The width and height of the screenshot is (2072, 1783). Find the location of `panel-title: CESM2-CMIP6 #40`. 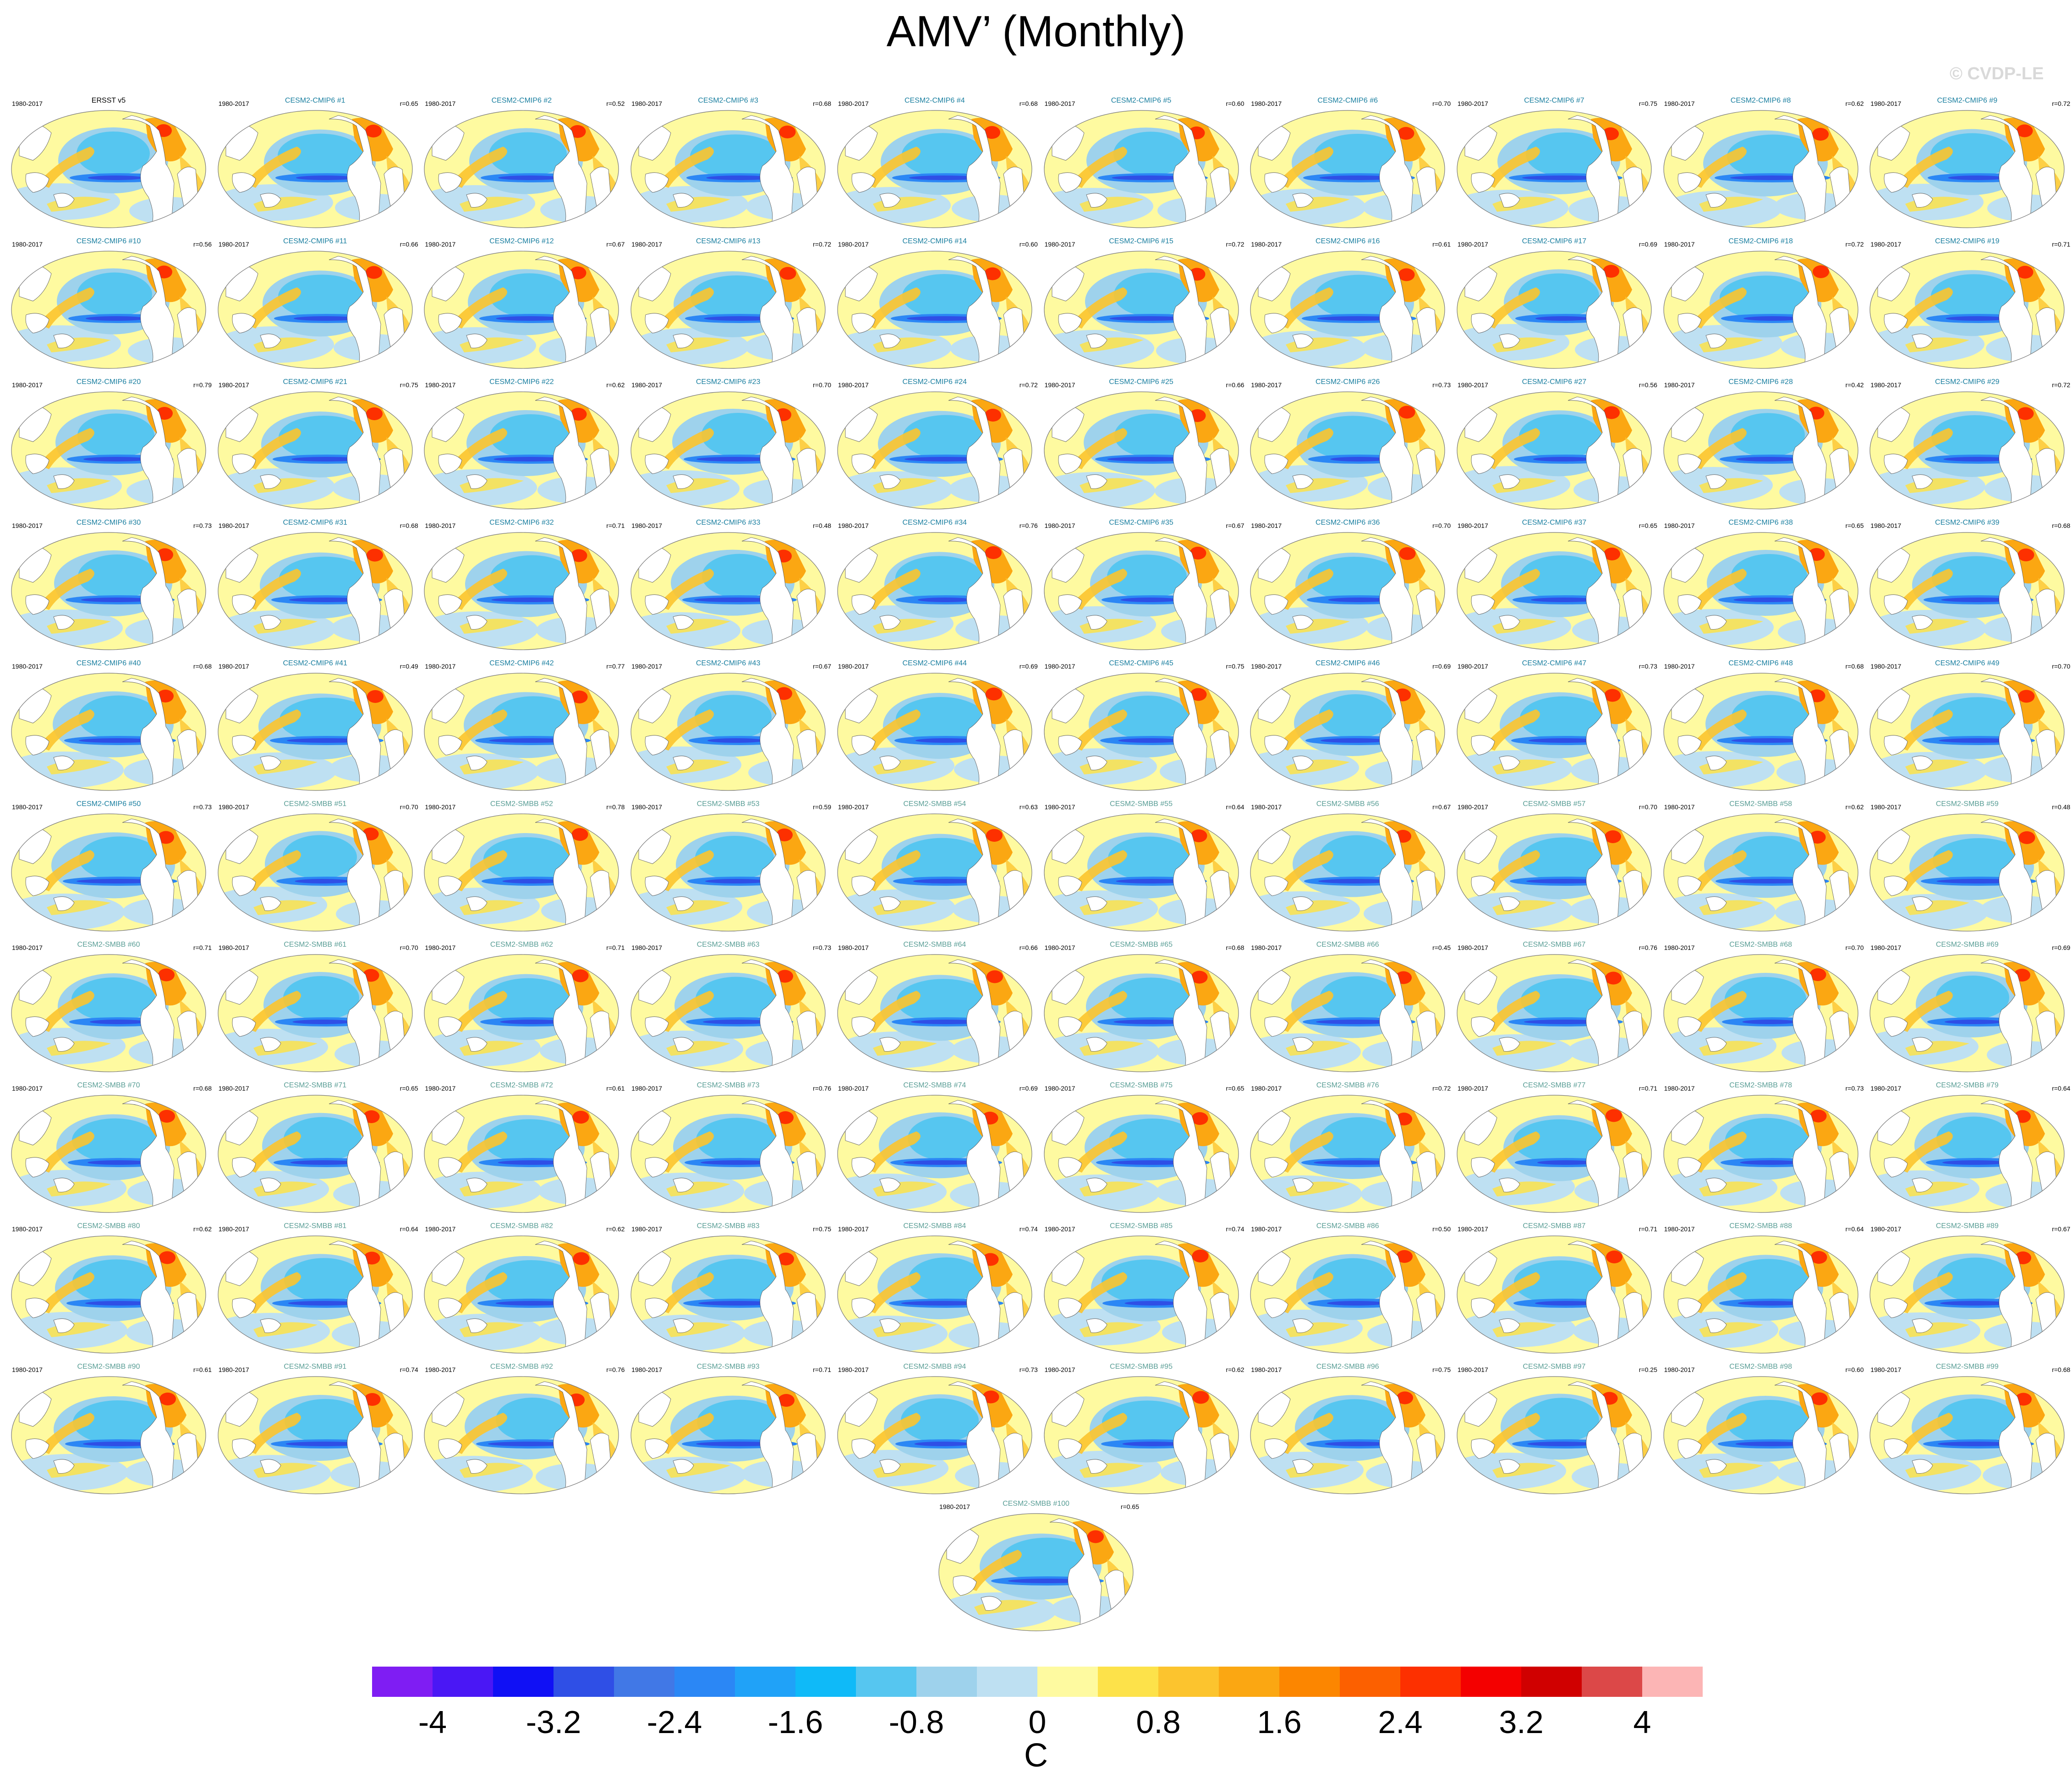

panel-title: CESM2-CMIP6 #40 is located at coordinates (109, 663).